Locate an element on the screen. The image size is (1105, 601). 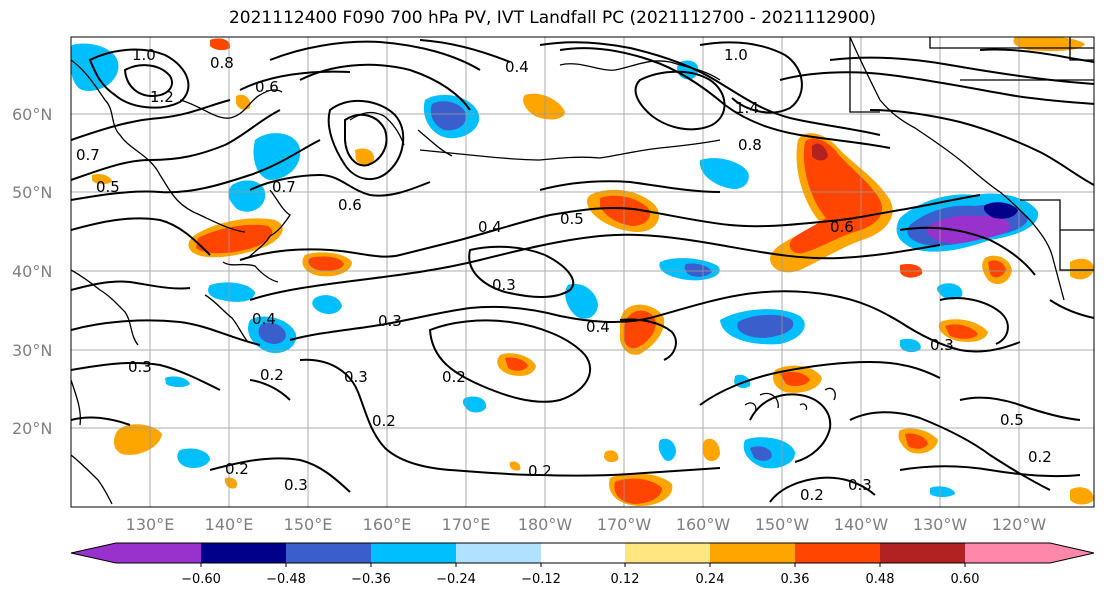
contour-label: 1.4 is located at coordinates (747, 108).